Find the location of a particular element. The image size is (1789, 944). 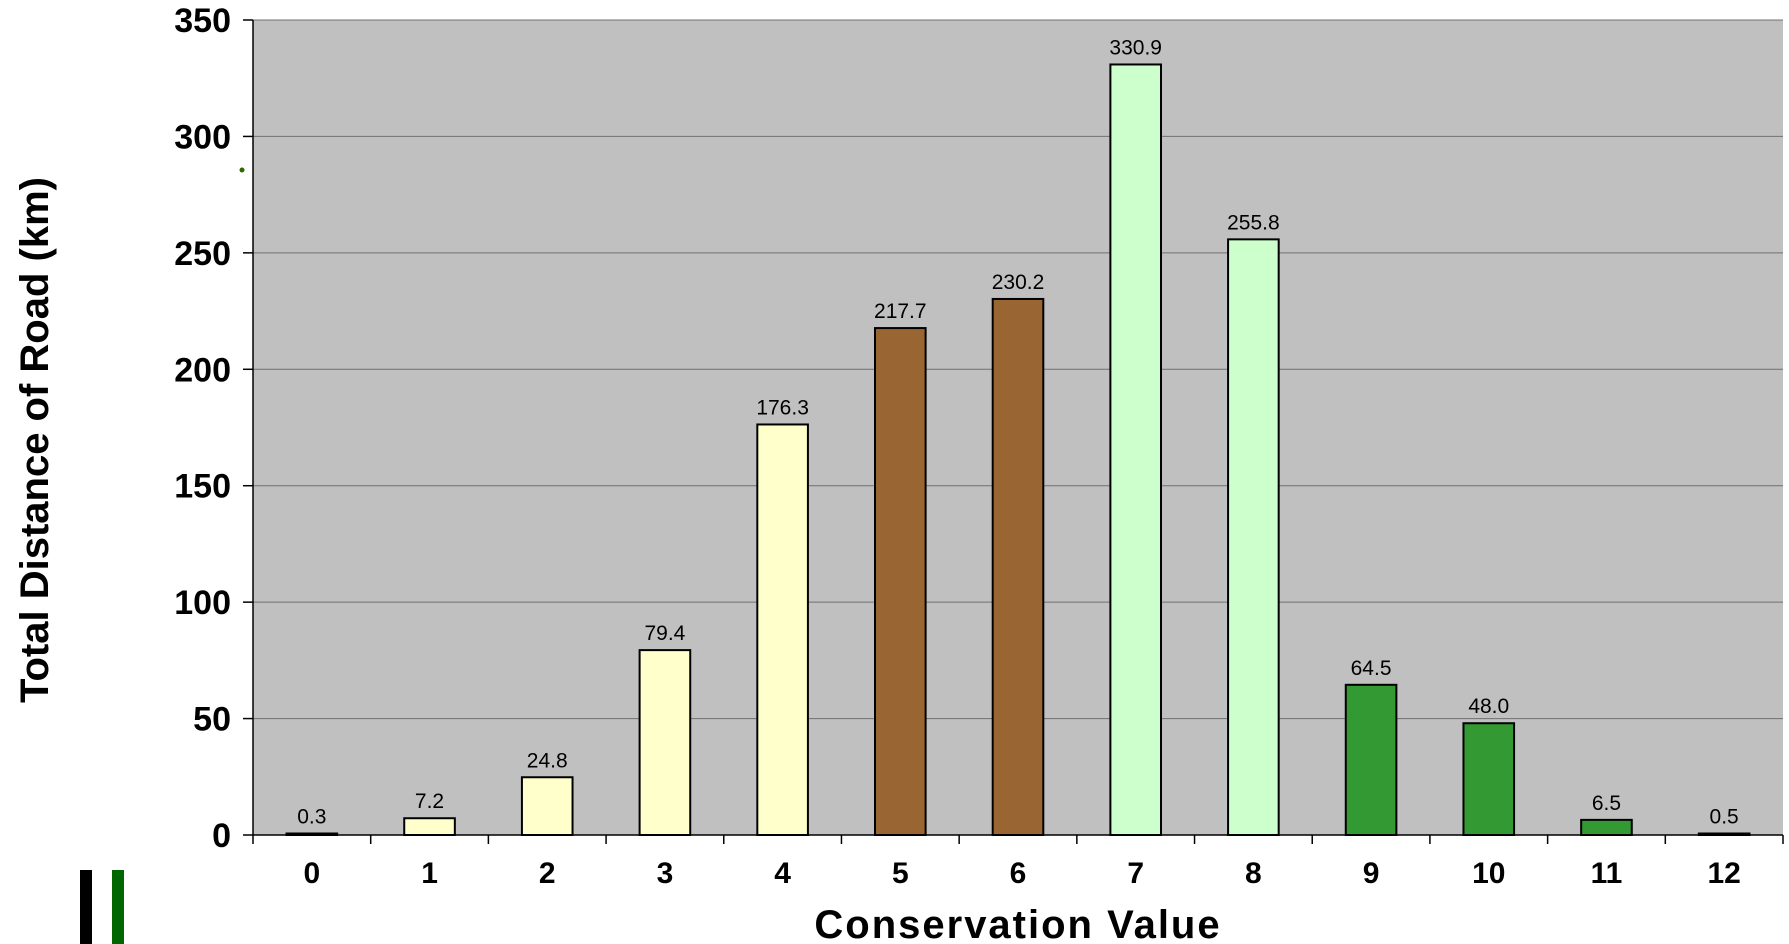

data-label-0: 0.3 is located at coordinates (311, 817).